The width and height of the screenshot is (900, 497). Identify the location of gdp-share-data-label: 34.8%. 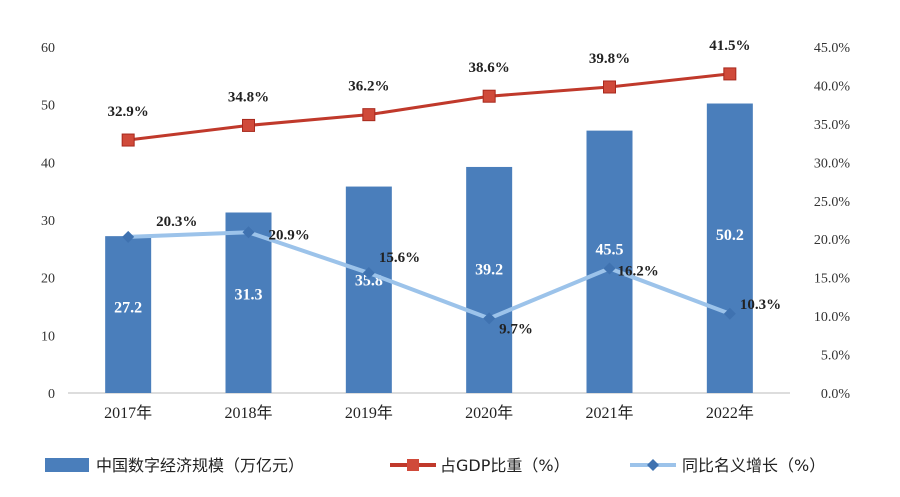
(248, 97).